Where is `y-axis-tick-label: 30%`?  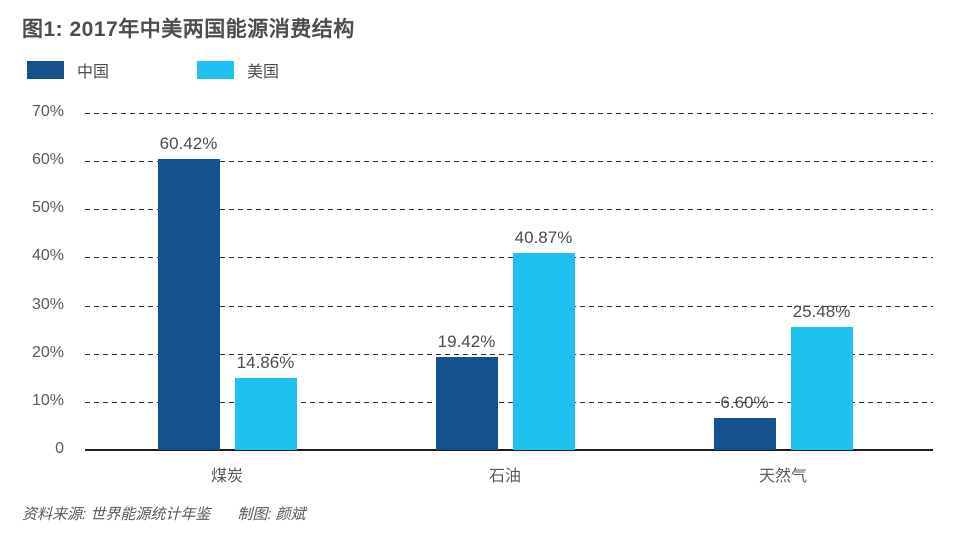
y-axis-tick-label: 30% is located at coordinates (47, 304).